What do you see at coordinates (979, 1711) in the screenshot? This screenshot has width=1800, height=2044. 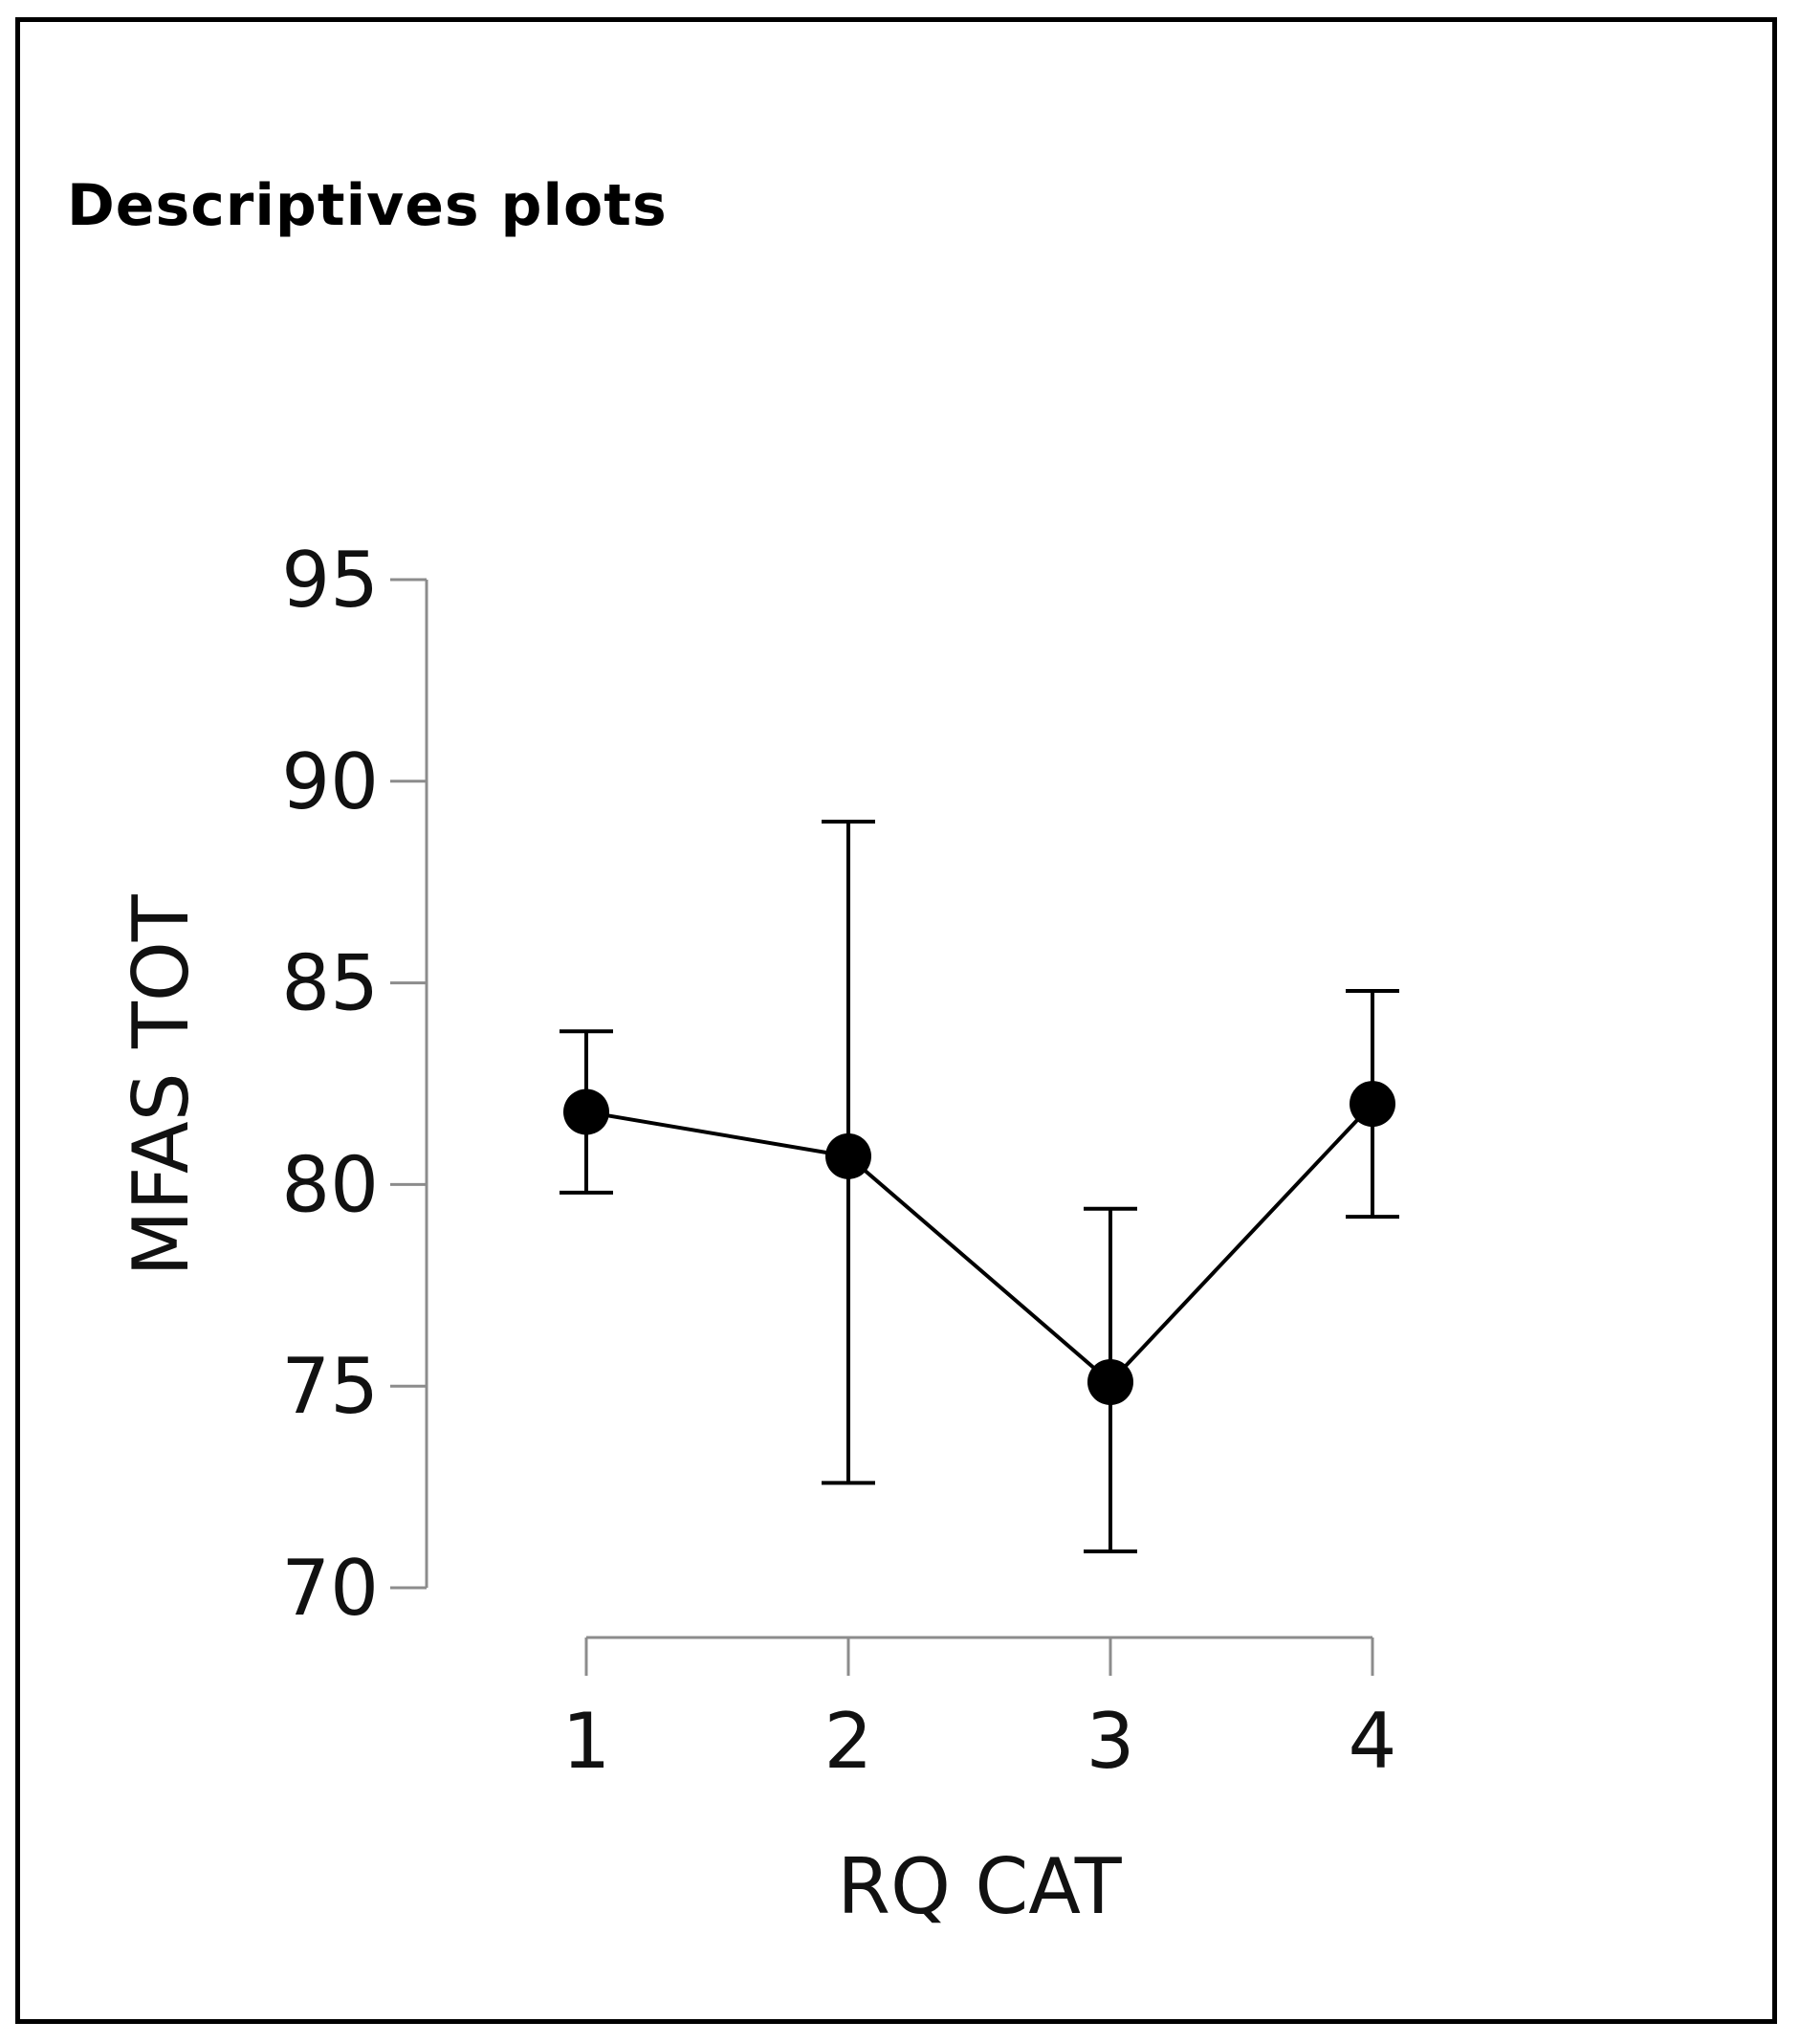 I see `x-axis: 1 2 3 4` at bounding box center [979, 1711].